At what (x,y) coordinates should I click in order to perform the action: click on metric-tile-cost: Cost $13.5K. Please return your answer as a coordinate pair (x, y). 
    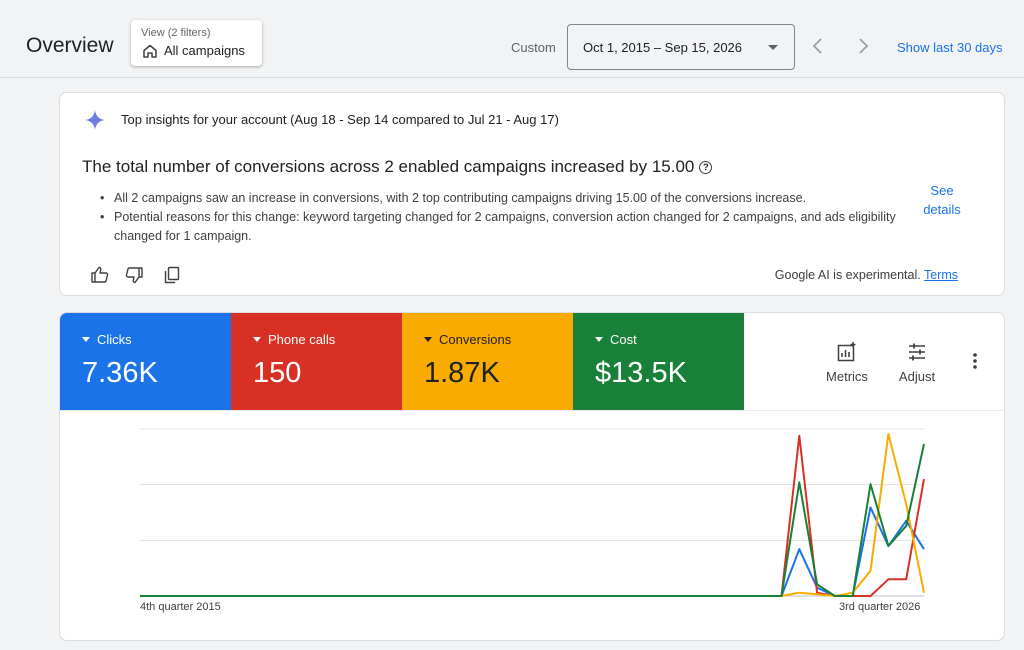
    Looking at the image, I should click on (658, 361).